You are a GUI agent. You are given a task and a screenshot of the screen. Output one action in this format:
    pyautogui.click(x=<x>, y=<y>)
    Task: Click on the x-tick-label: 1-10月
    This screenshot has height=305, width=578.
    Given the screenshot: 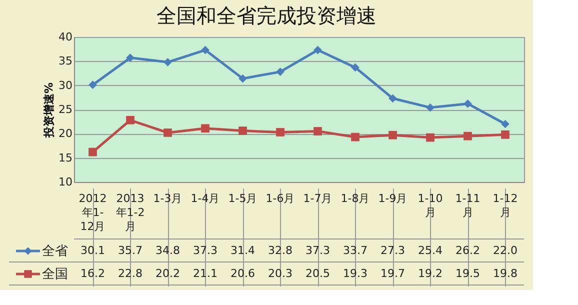 What is the action you would take?
    pyautogui.click(x=430, y=205)
    